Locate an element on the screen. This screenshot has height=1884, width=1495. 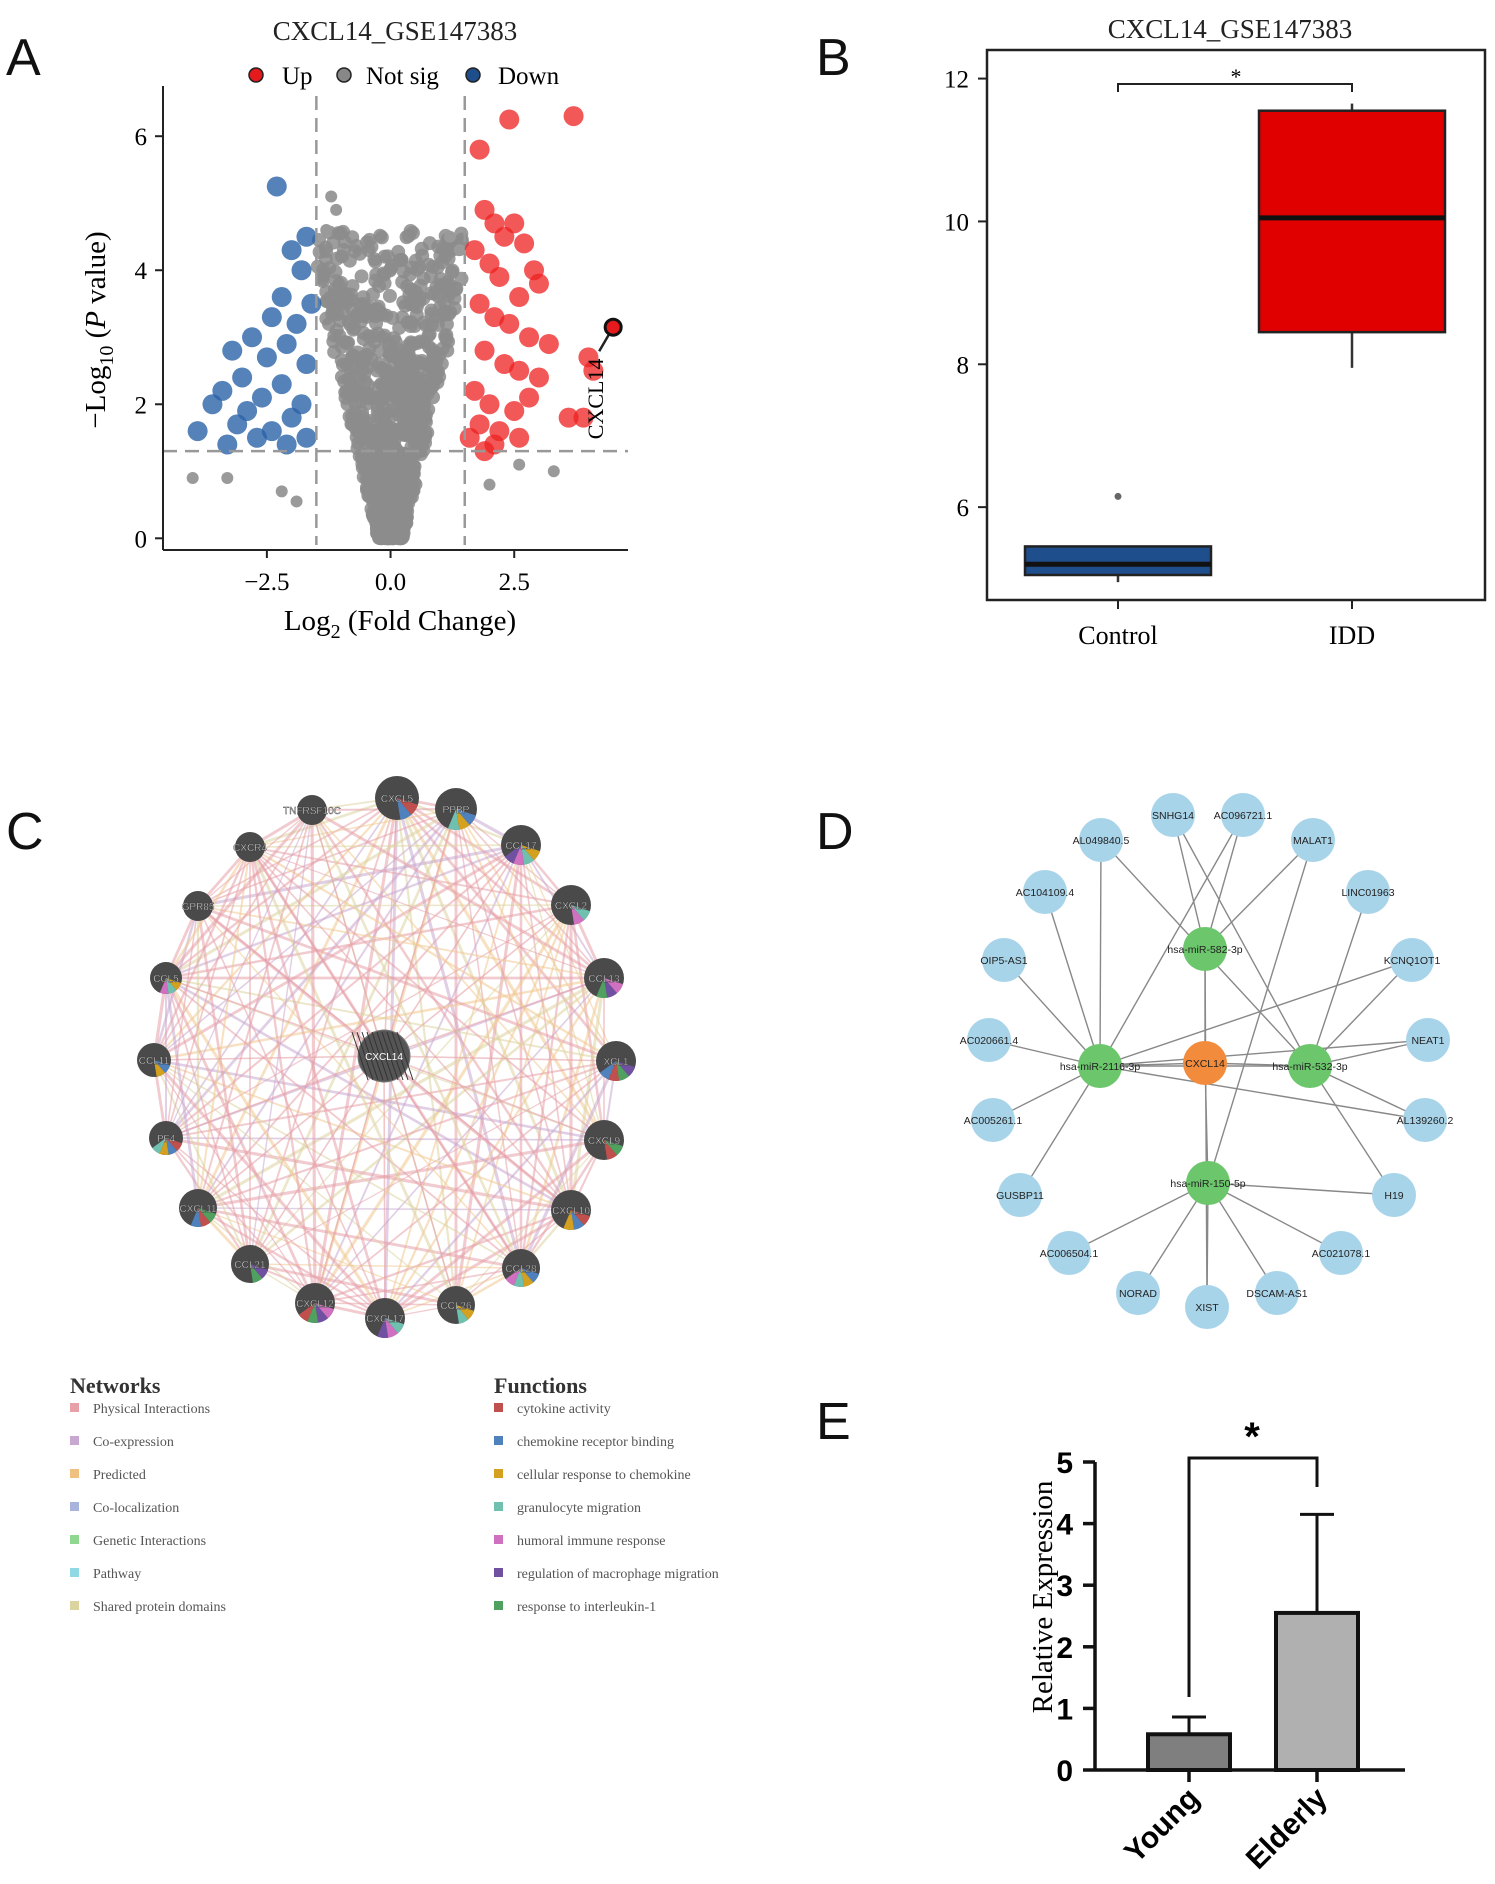
network-type-label: Physical Interactions is located at coordinates (151, 1409).